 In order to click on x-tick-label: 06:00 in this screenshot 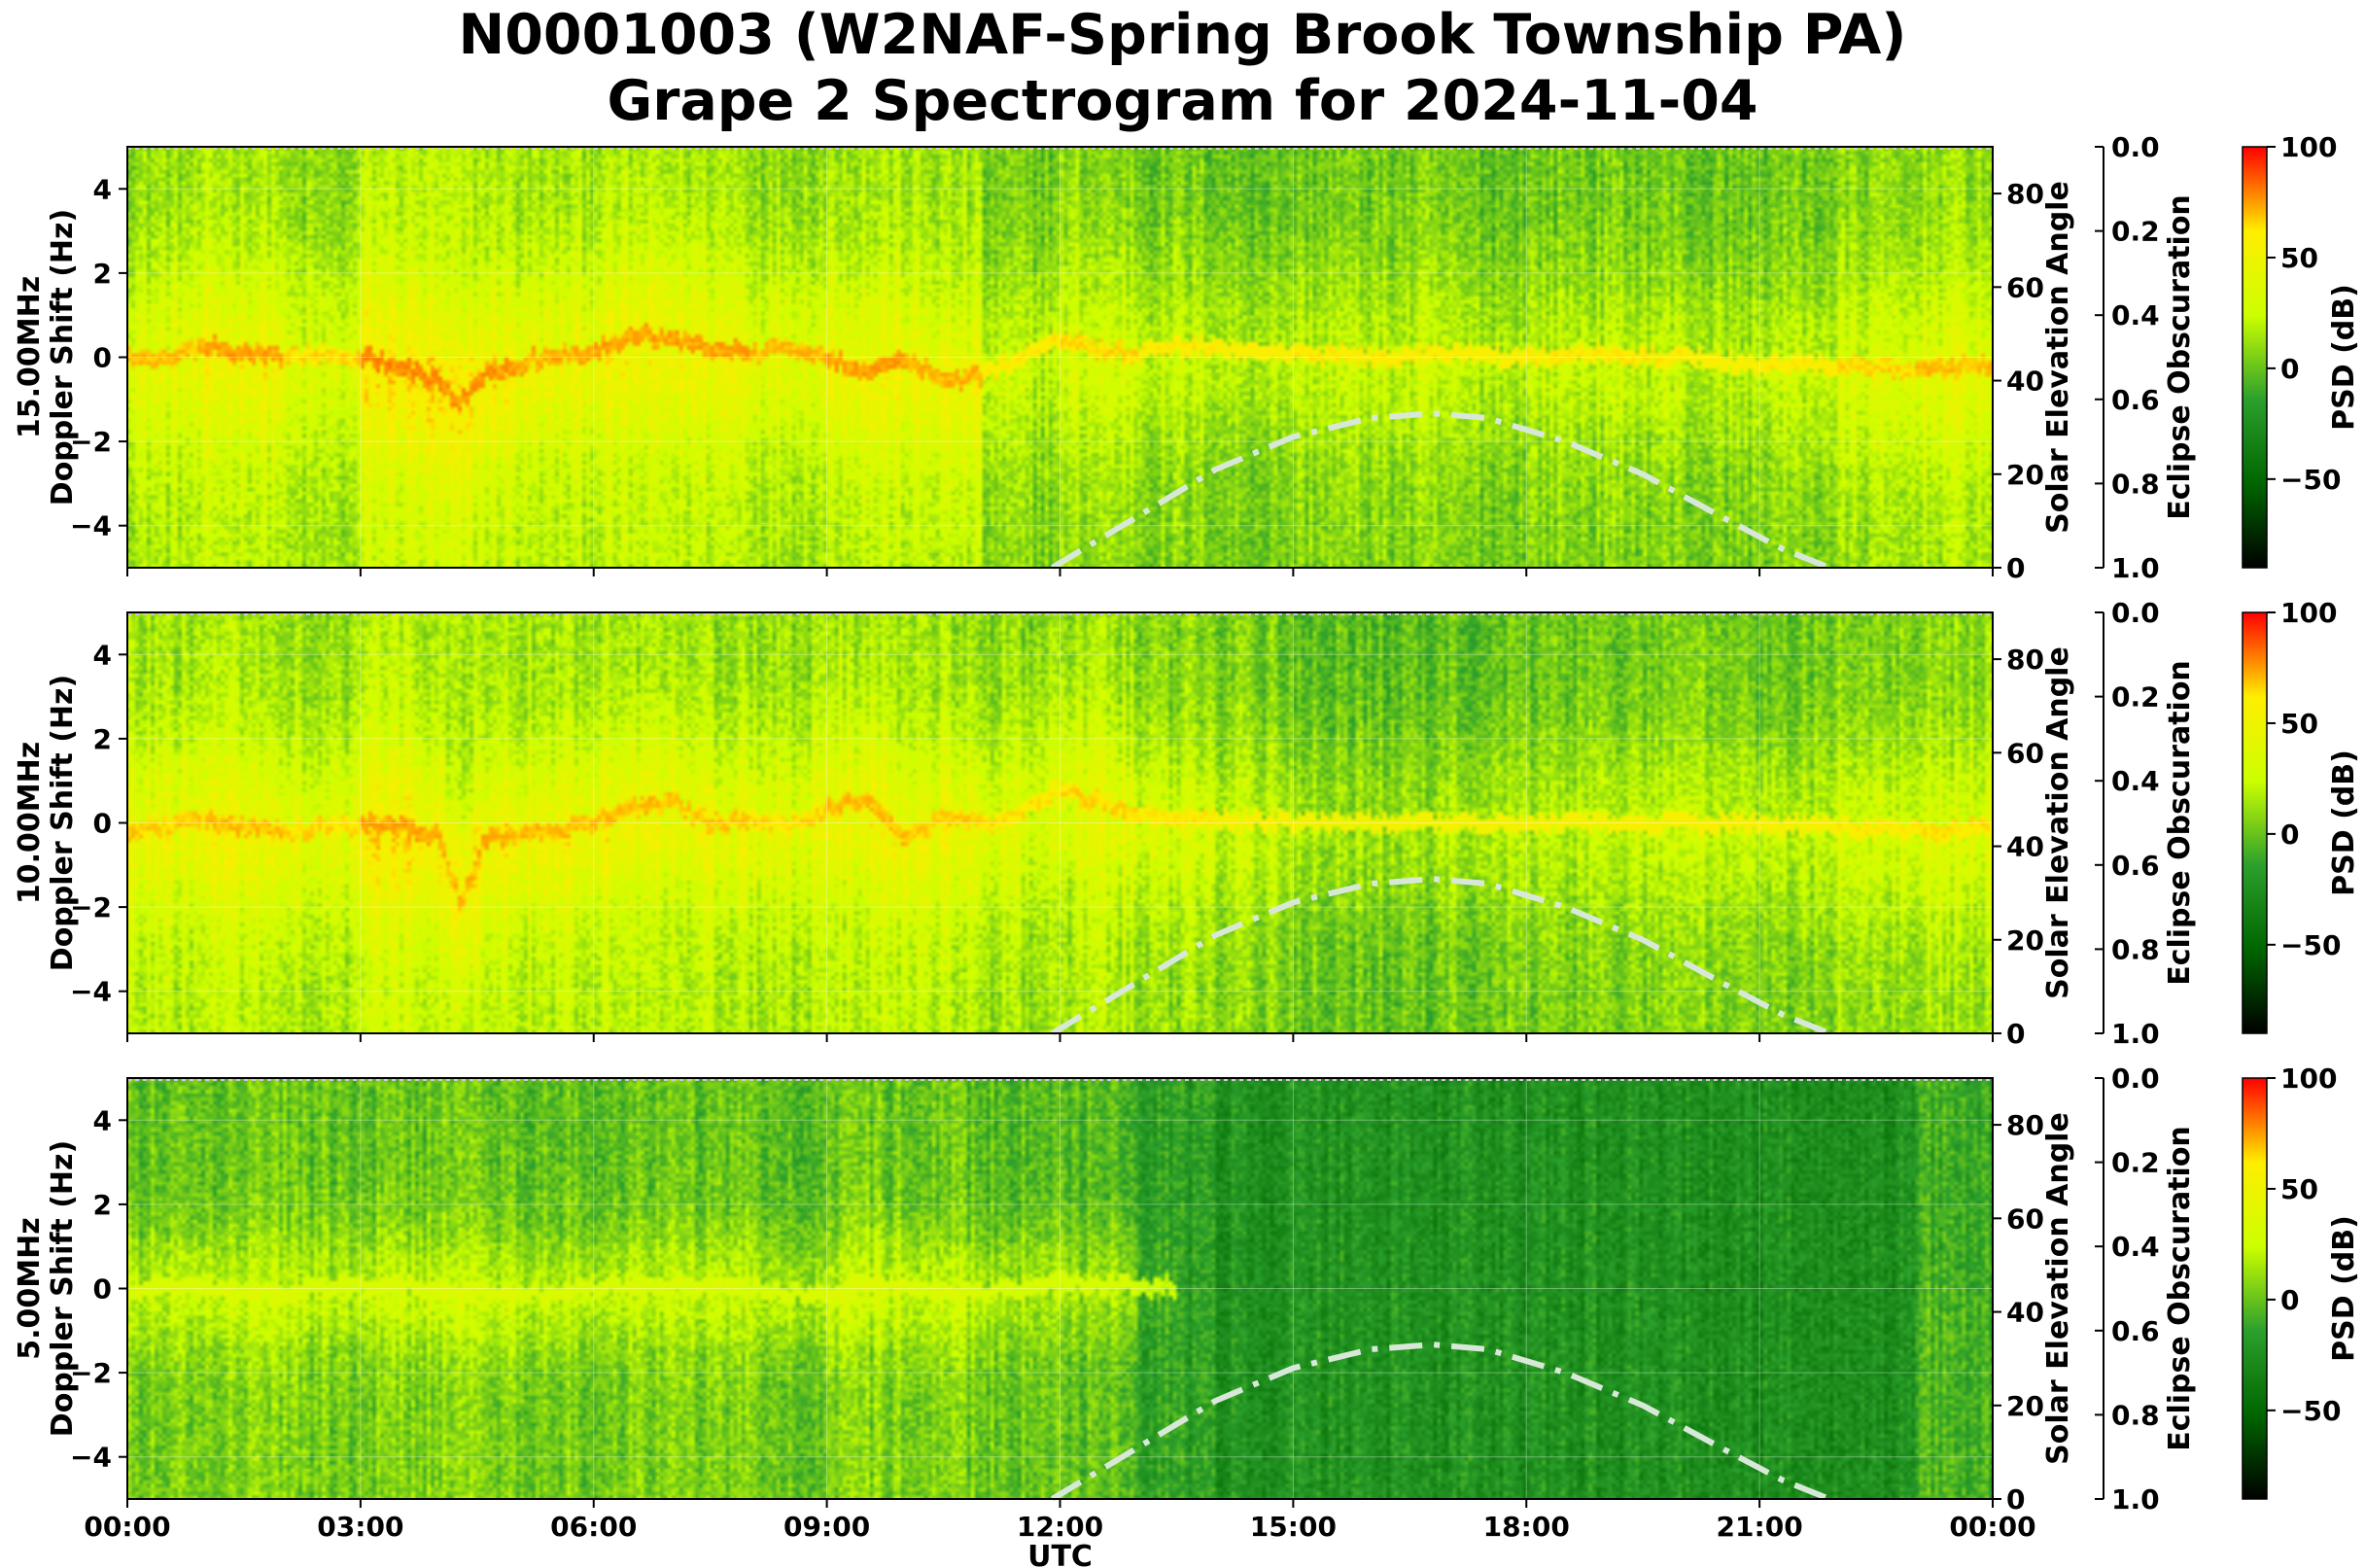, I will do `click(593, 1527)`.